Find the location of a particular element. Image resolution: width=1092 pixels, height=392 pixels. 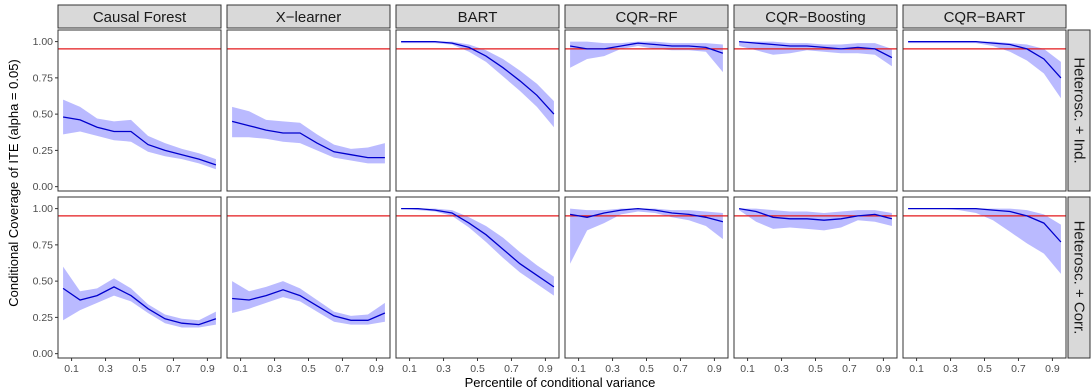

column-strip-label: CQR−Boosting is located at coordinates (815, 17).